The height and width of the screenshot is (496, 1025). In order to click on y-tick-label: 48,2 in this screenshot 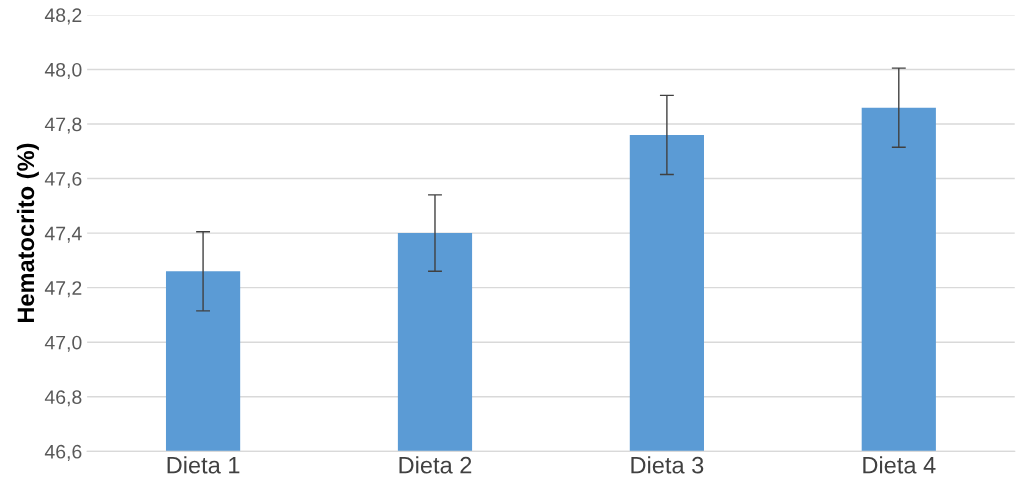, I will do `click(63, 16)`.